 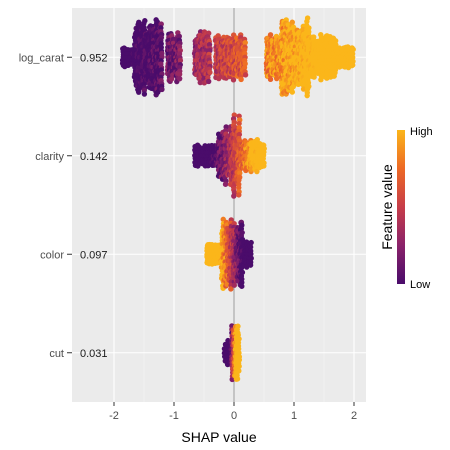 I want to click on importance-label: 0.142, so click(x=94, y=157).